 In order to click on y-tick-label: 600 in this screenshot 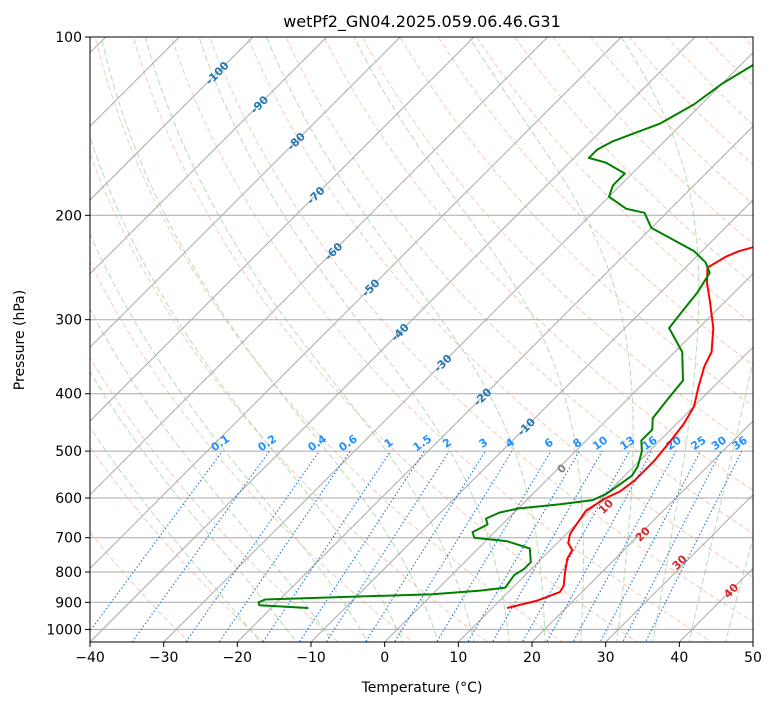, I will do `click(68, 499)`.